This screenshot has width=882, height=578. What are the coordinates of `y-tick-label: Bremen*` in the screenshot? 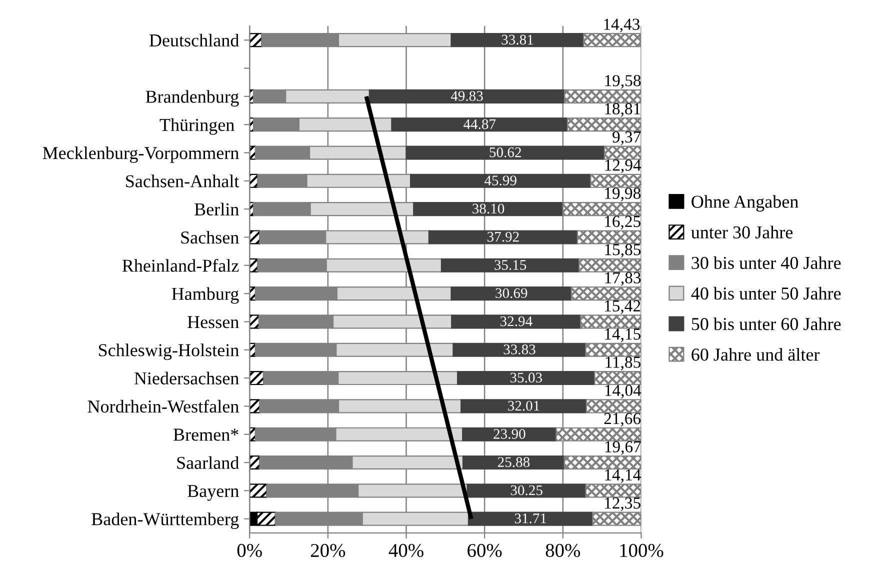 It's located at (206, 434).